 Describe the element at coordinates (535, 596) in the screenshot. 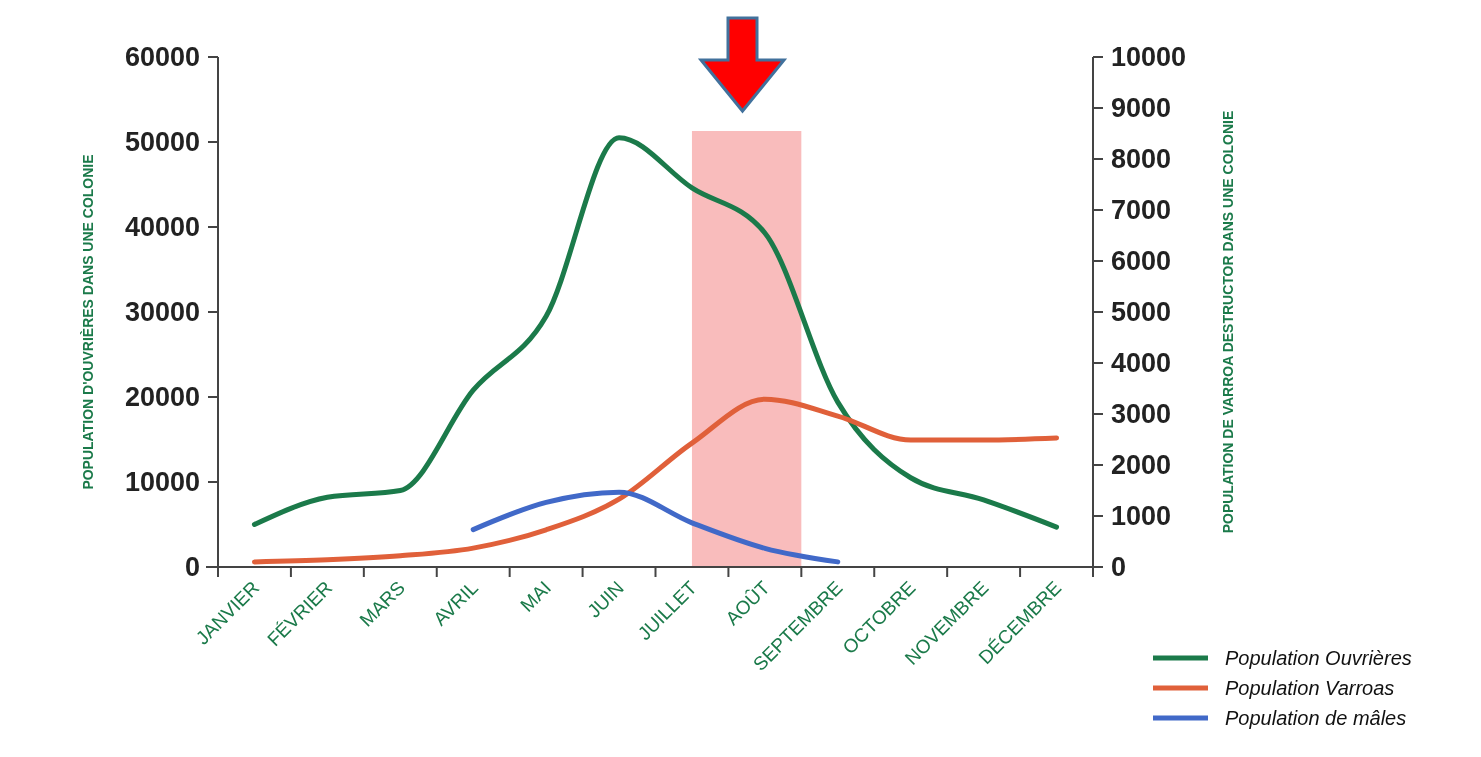

I see `x-tick-label: MAI` at that location.